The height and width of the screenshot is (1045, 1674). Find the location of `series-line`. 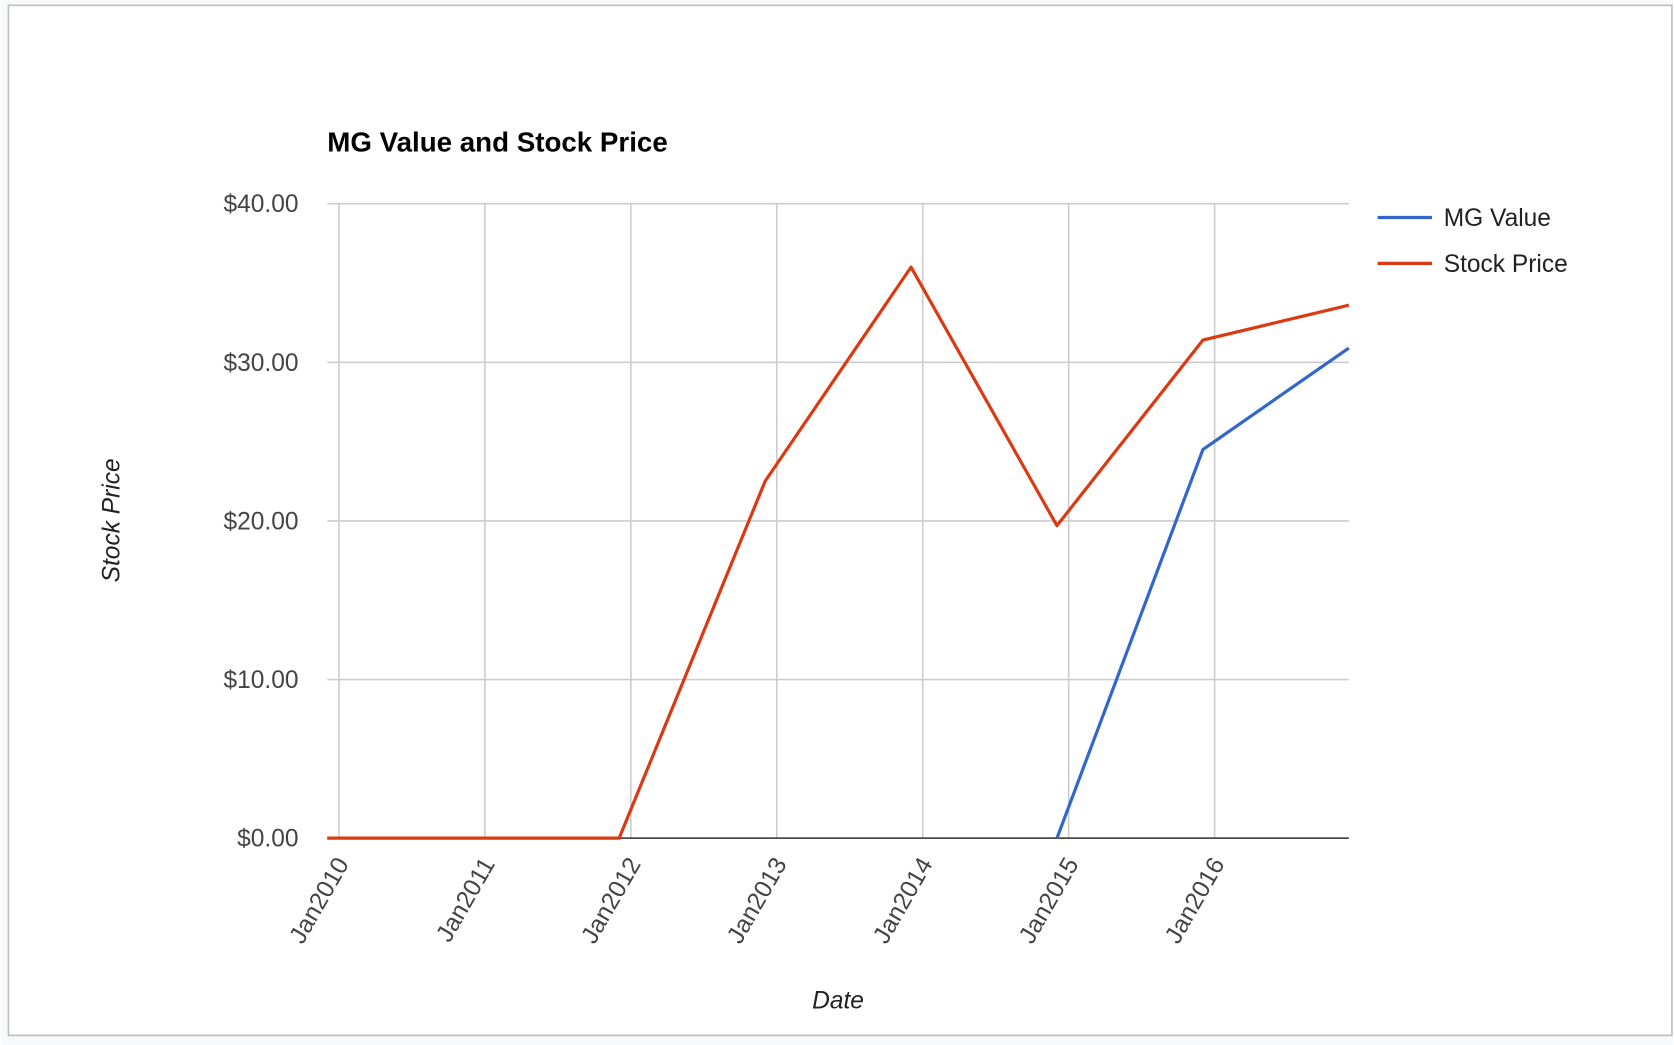

series-line is located at coordinates (1202, 592).